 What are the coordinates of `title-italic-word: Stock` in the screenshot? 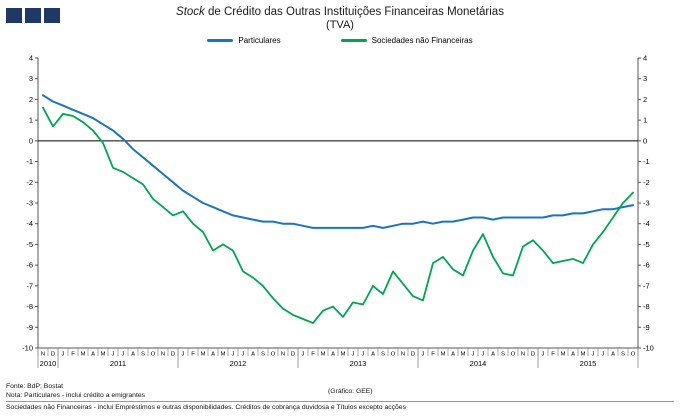 It's located at (190, 12).